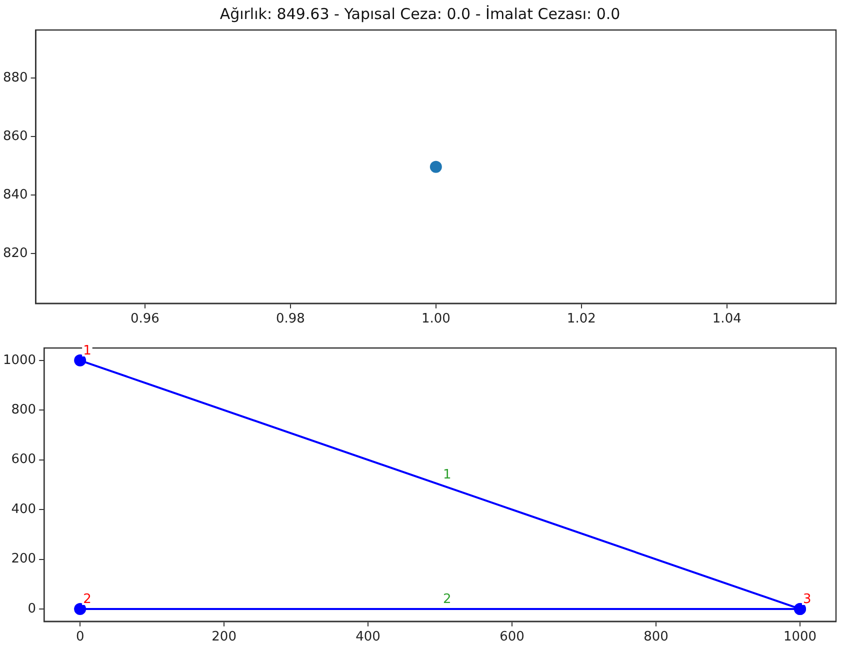 Image resolution: width=842 pixels, height=648 pixels. I want to click on x-tick-label: 1.00, so click(435, 319).